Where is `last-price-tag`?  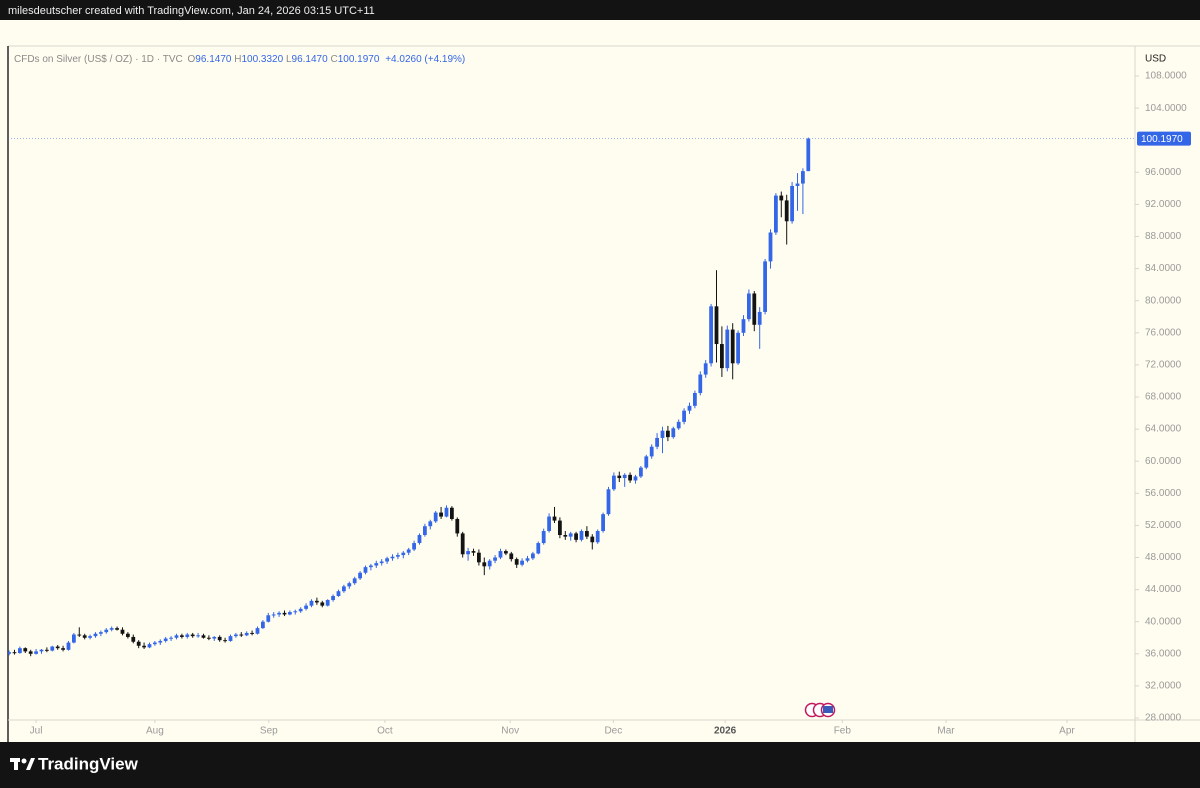
last-price-tag is located at coordinates (1164, 138).